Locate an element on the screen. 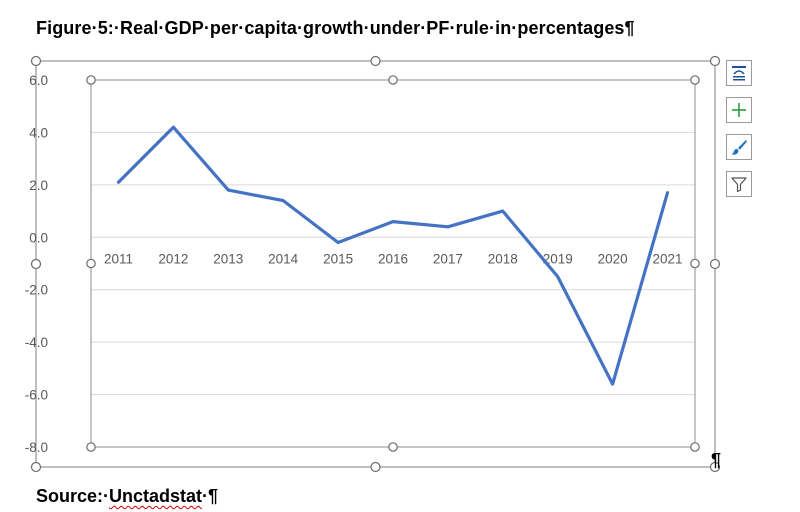 The height and width of the screenshot is (512, 800). source-line: Source:·Unctadstat·¶ is located at coordinates (127, 496).